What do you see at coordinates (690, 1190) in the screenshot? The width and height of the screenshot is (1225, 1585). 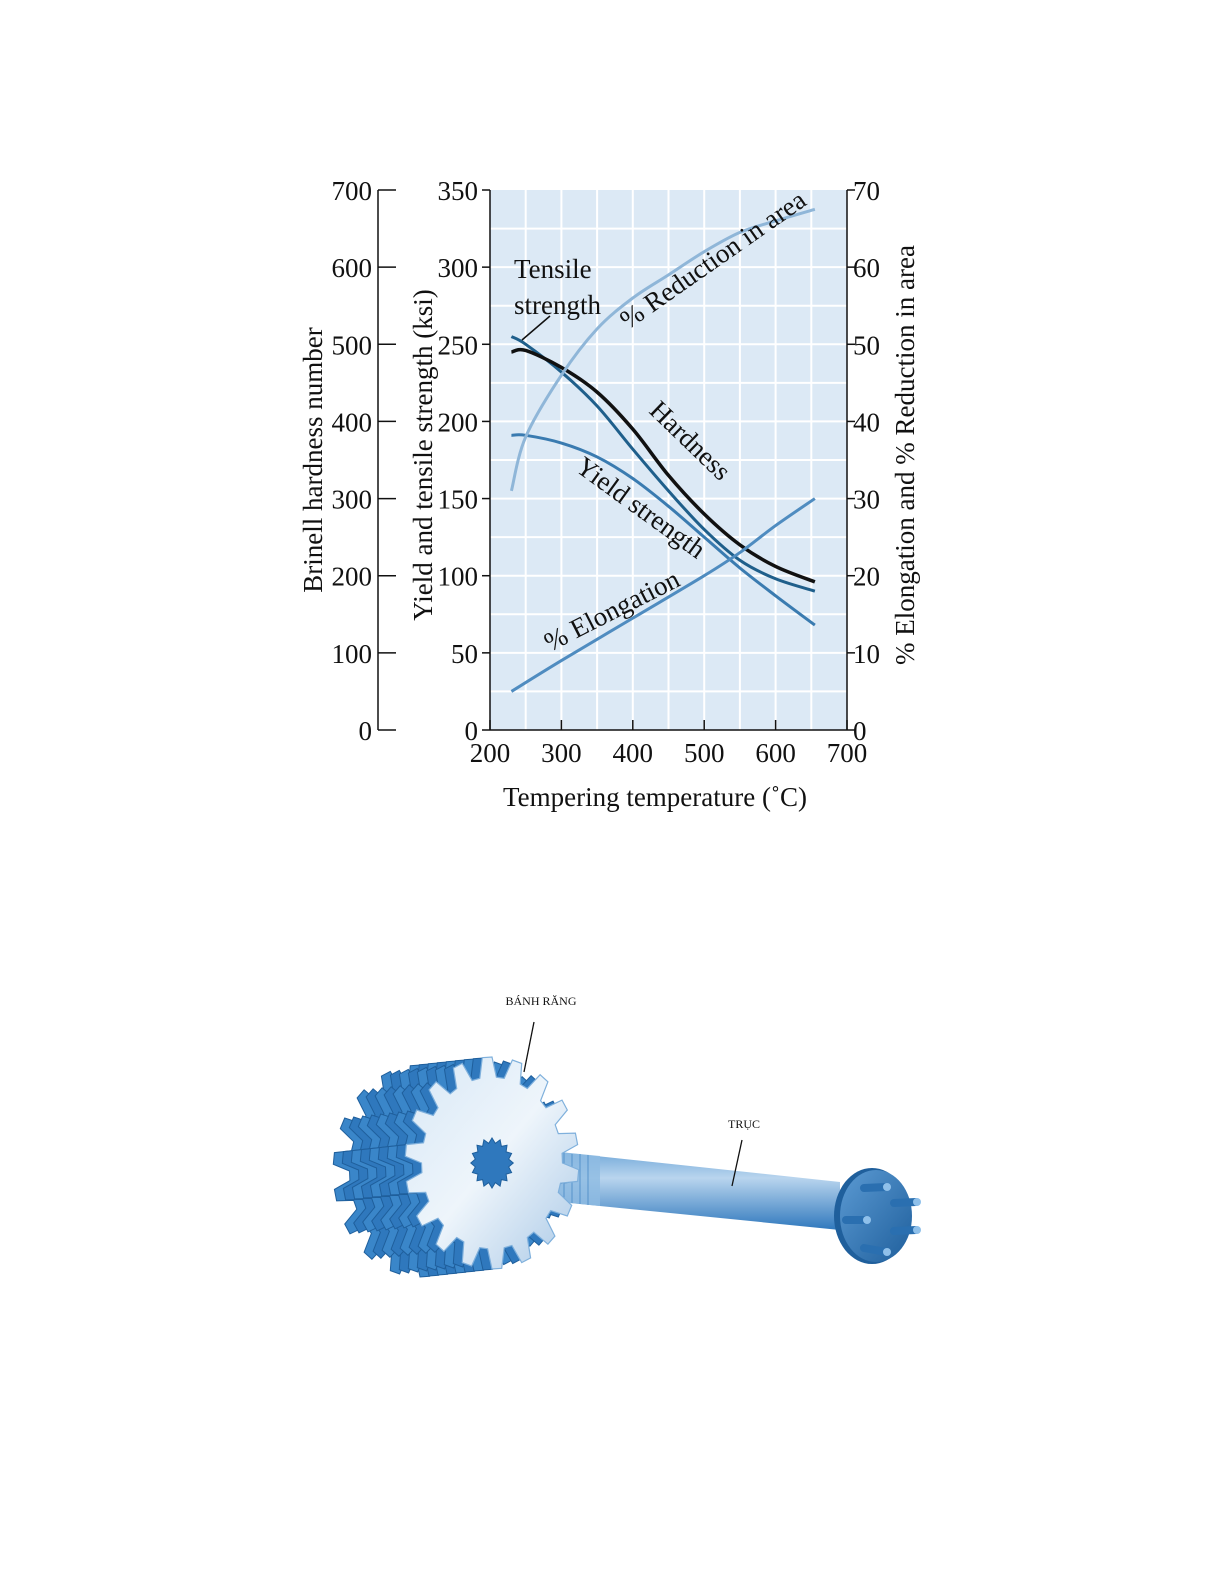 I see `shaft` at bounding box center [690, 1190].